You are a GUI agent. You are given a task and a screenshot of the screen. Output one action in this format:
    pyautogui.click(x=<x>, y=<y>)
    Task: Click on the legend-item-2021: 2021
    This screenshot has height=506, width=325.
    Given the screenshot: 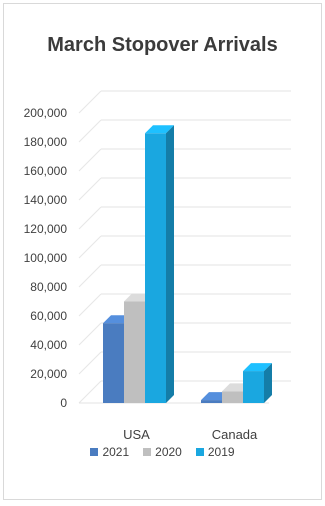 What is the action you would take?
    pyautogui.click(x=109, y=452)
    